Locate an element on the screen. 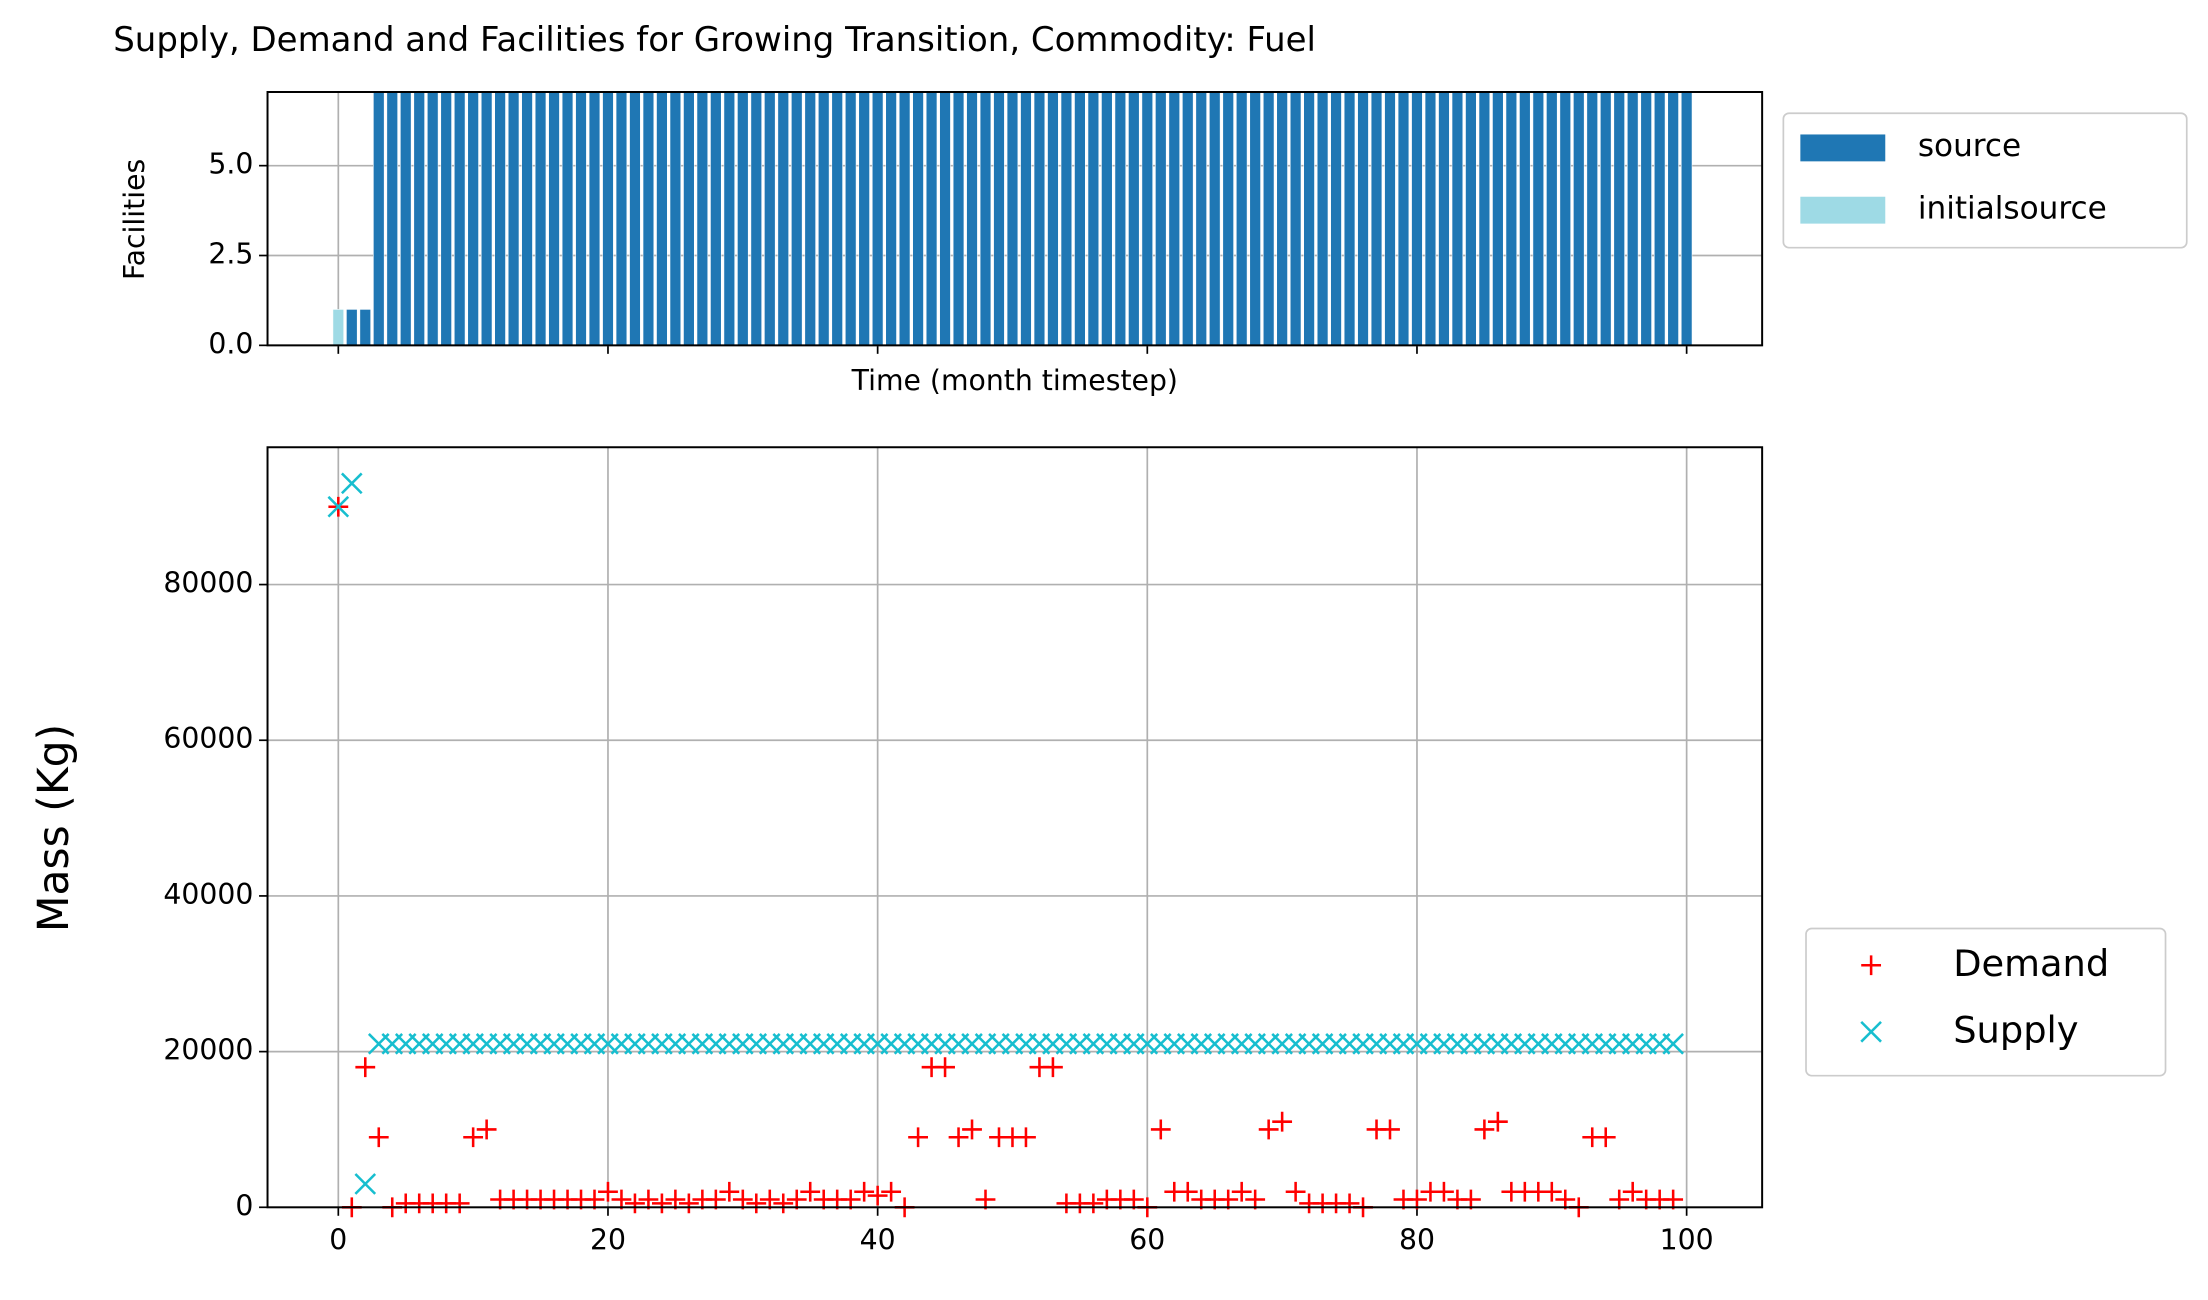  x-tick-label: 100 is located at coordinates (1687, 1239).